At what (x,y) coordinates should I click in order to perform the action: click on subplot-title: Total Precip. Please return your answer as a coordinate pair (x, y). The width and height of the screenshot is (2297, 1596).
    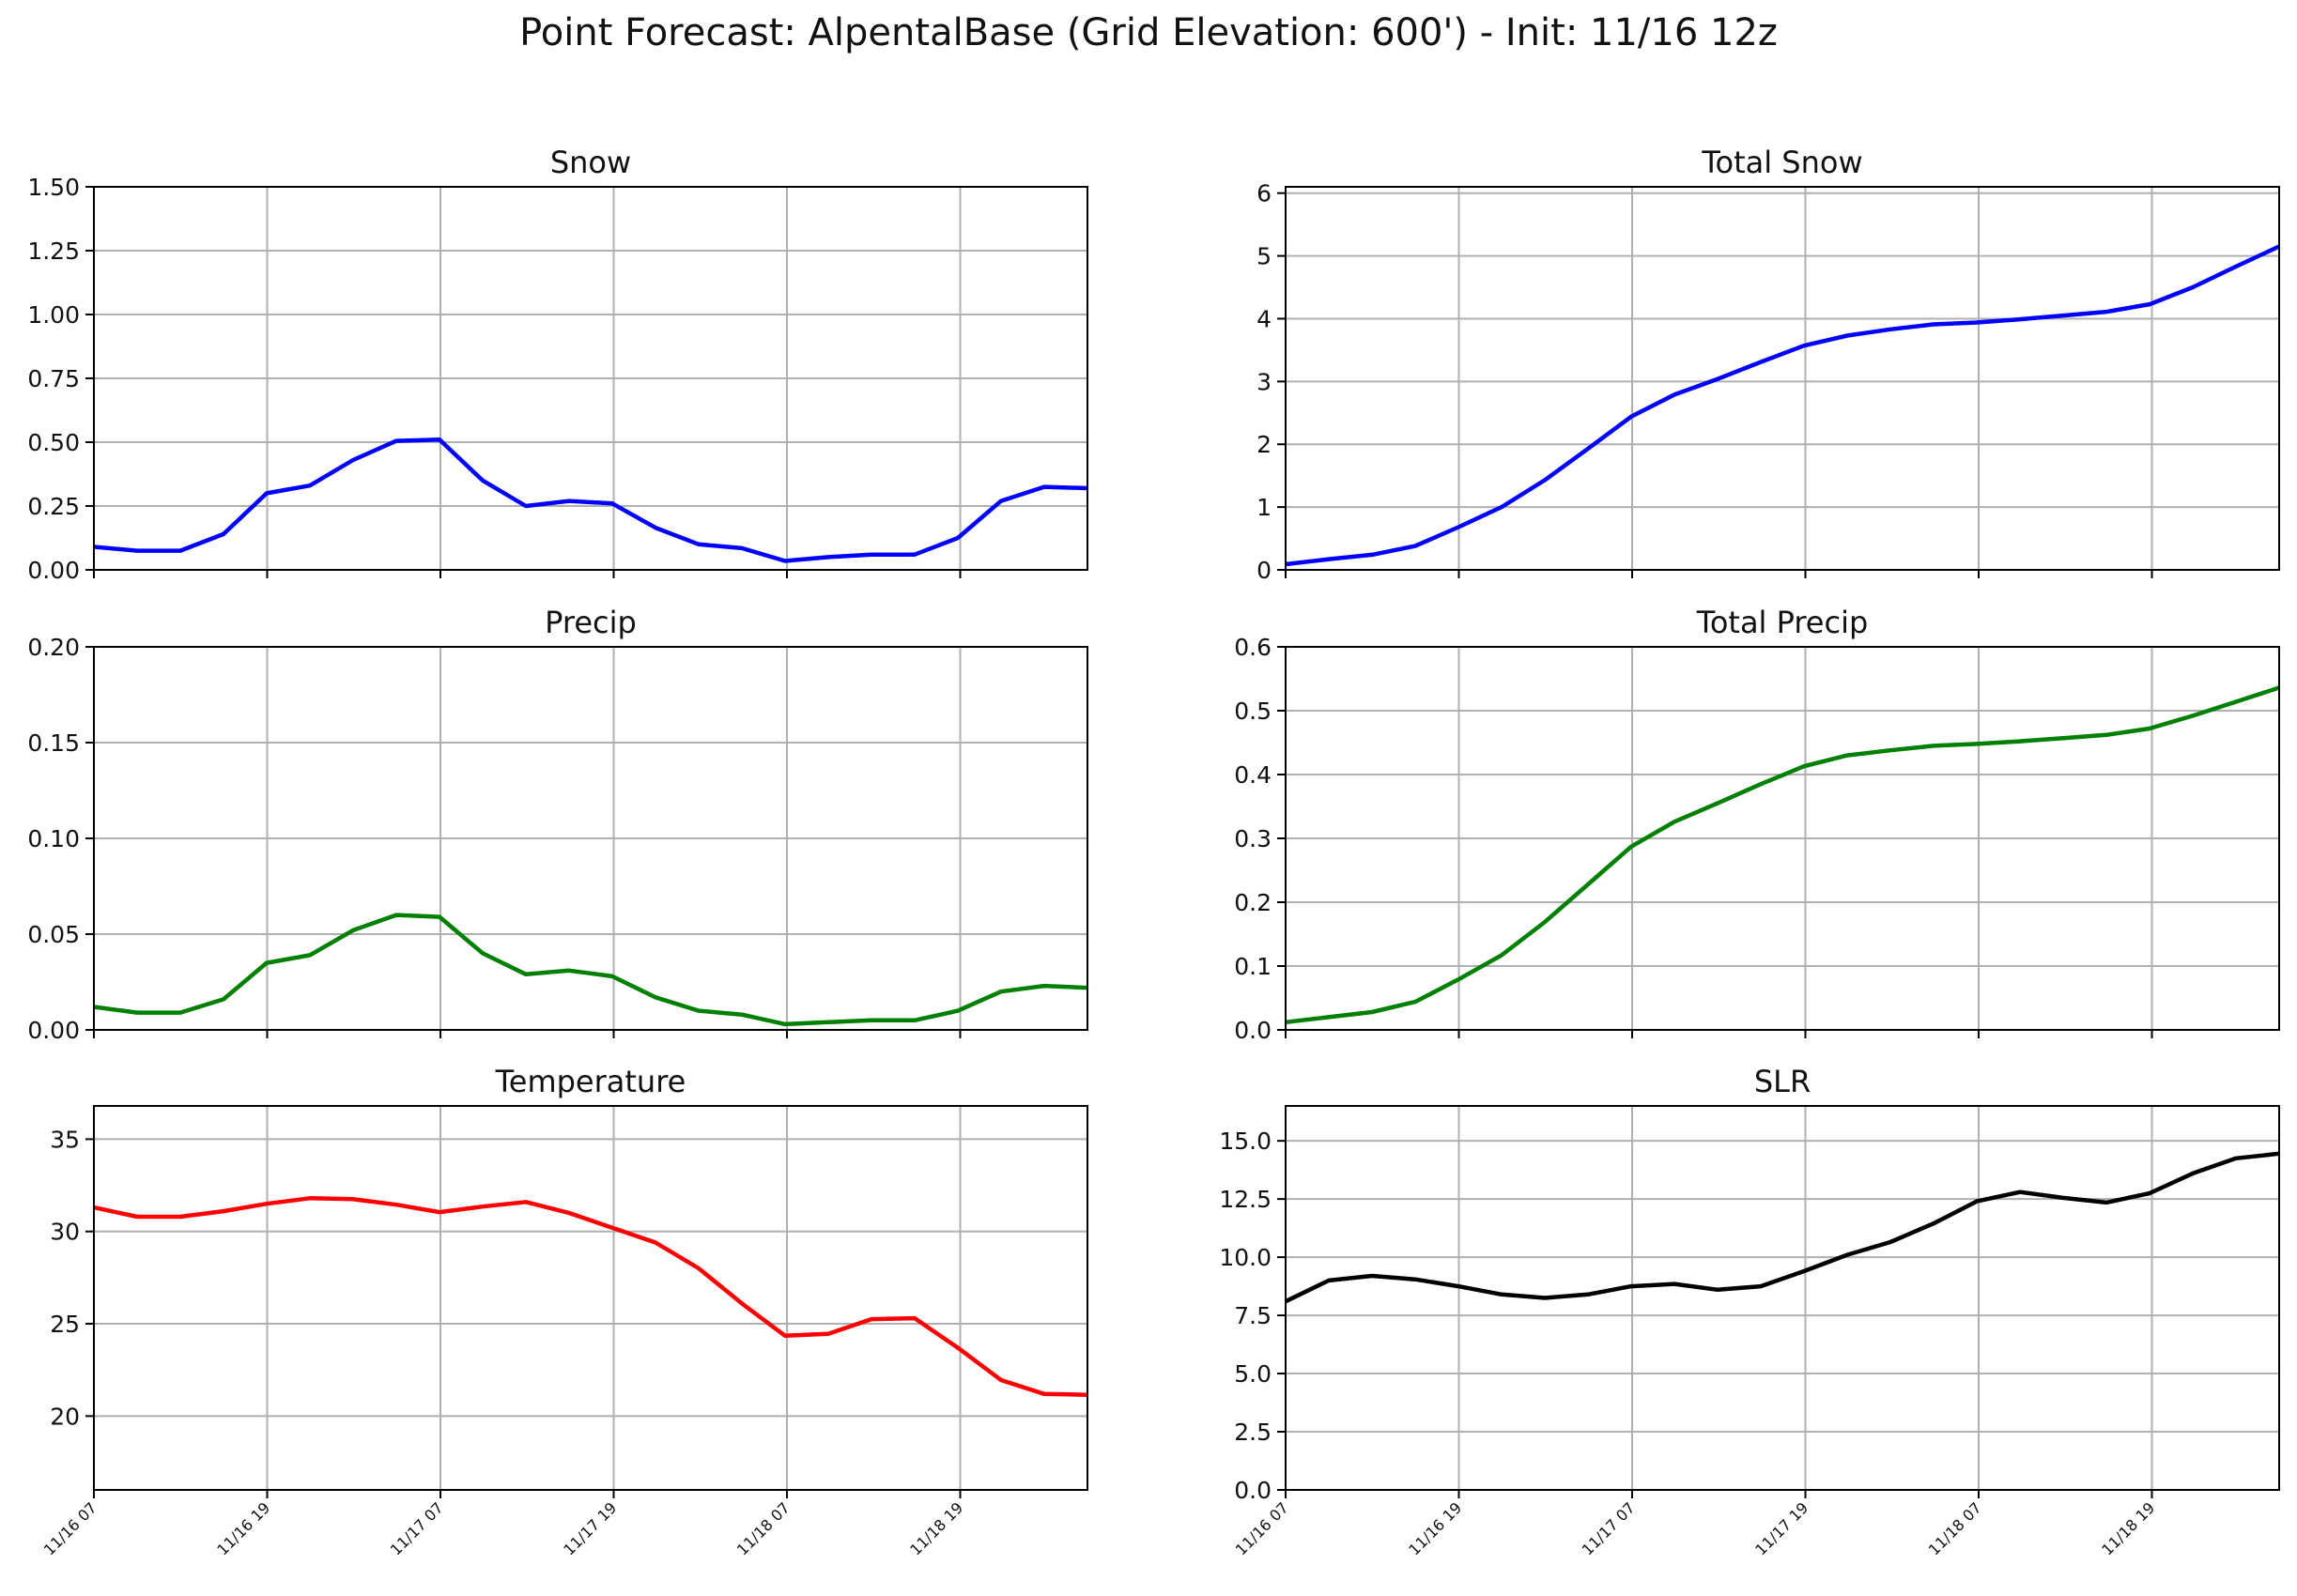
    Looking at the image, I should click on (1782, 623).